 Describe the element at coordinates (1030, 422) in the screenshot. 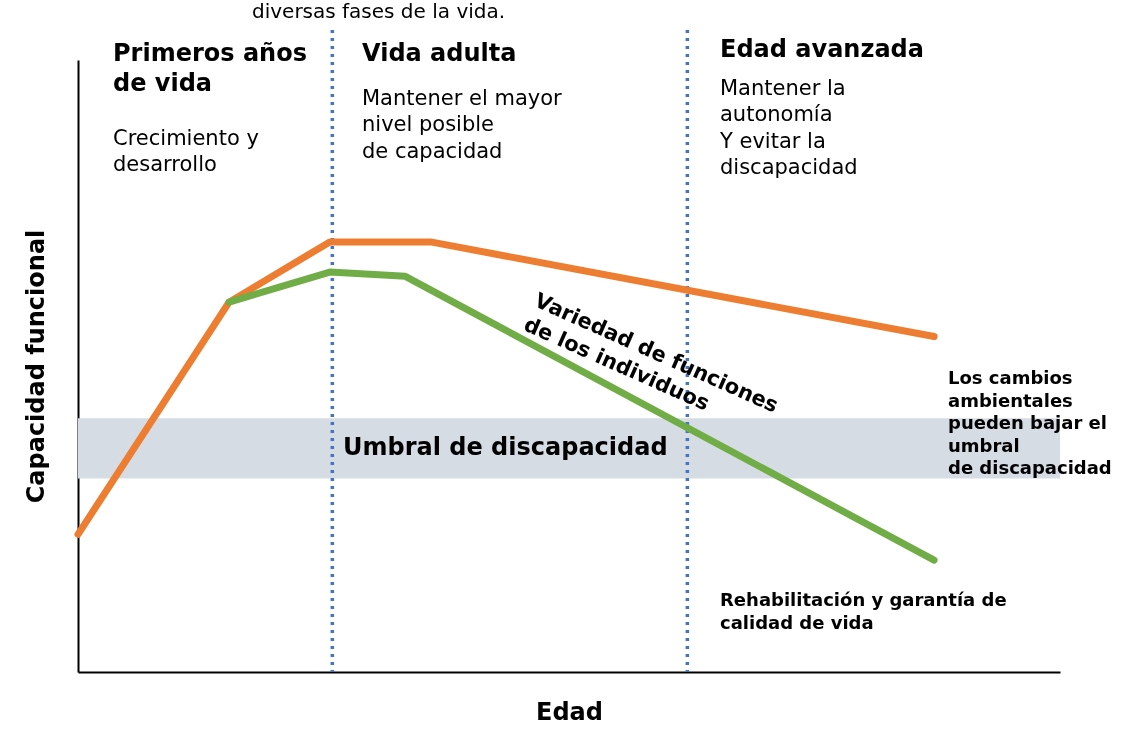

I see `annotation: Los cambios ambientales pueden bajar el umbral de discapacidad` at that location.